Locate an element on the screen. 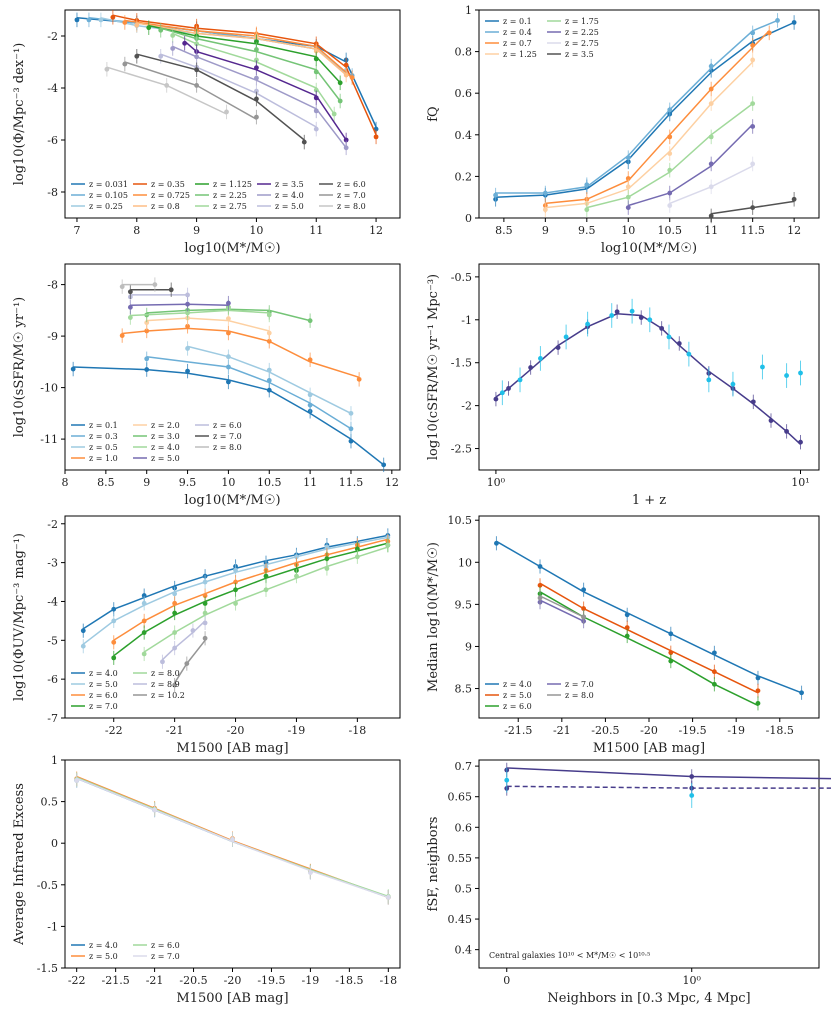 The image size is (831, 1012). legend-label: z = 0.7 is located at coordinates (517, 43).